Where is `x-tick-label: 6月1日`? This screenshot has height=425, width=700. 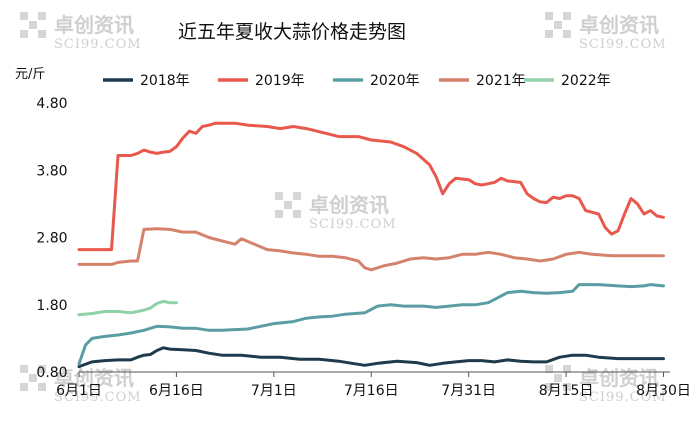 x-tick-label: 6月1日 is located at coordinates (79, 391).